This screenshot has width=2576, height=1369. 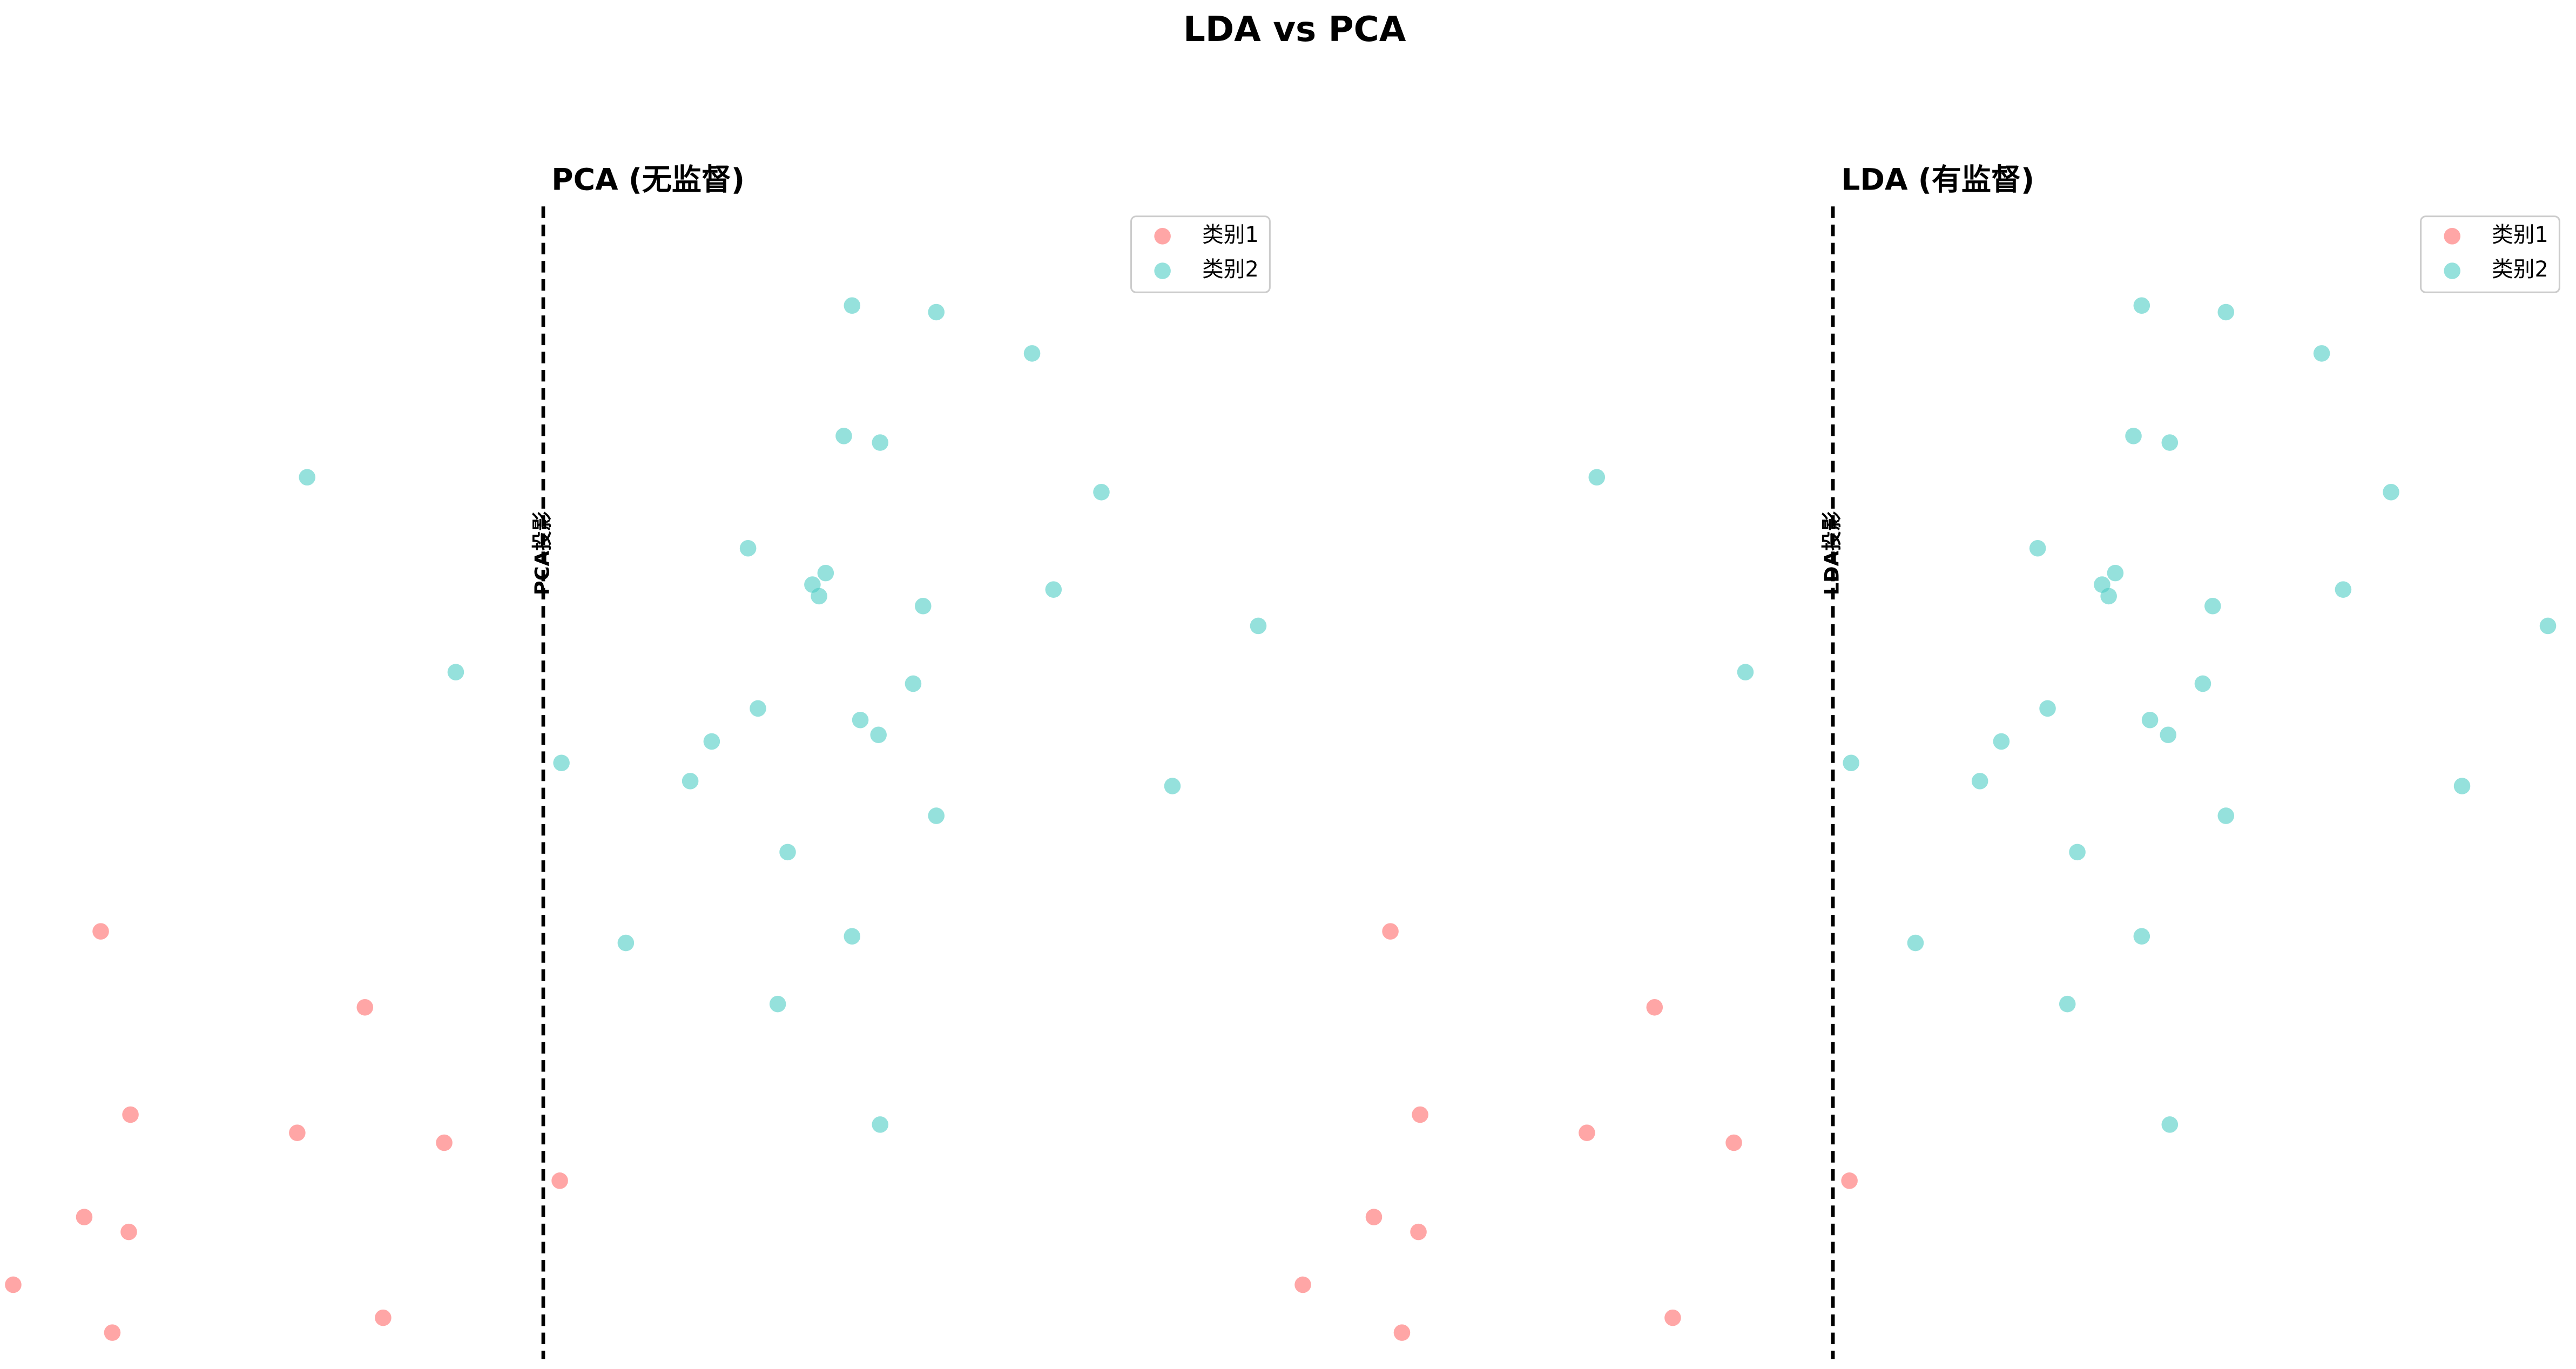 What do you see at coordinates (542, 553) in the screenshot?
I see `projection-label: PCA投影` at bounding box center [542, 553].